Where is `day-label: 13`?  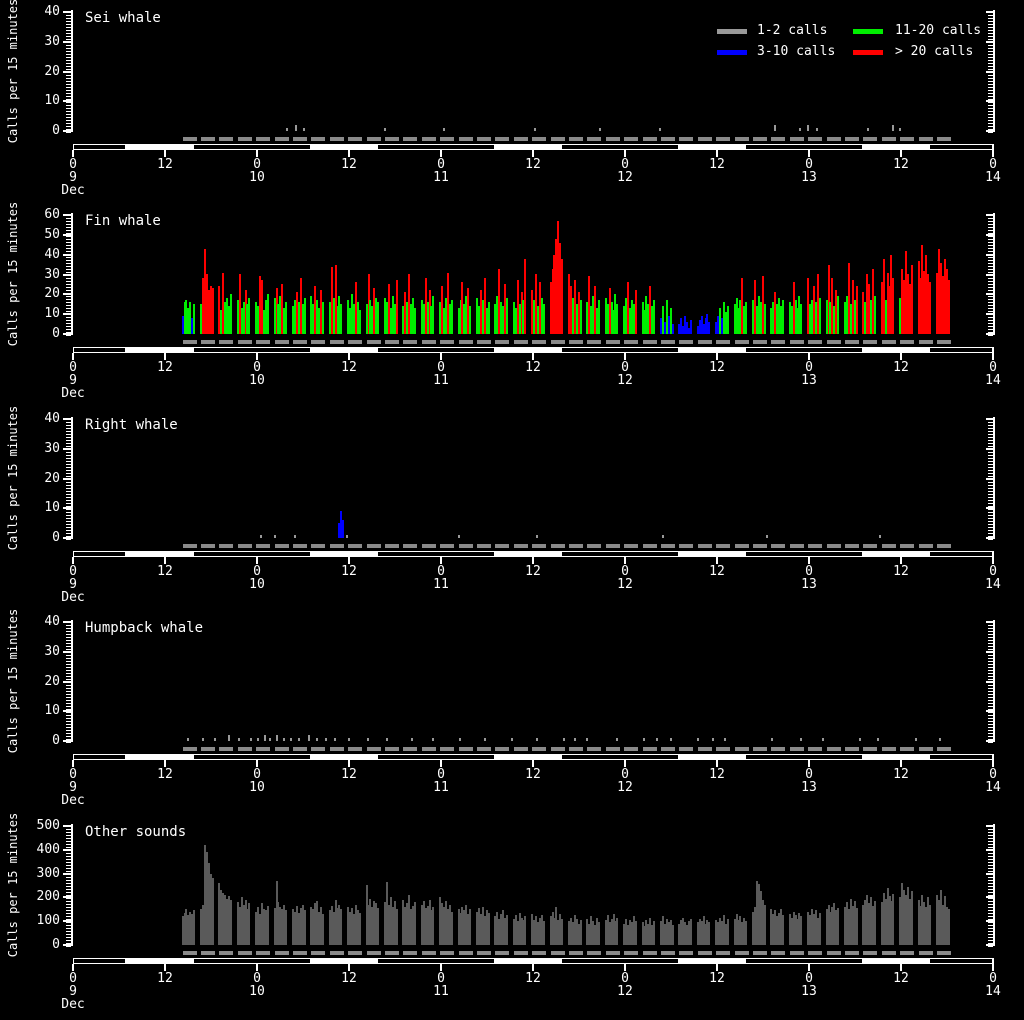 day-label: 13 is located at coordinates (809, 584).